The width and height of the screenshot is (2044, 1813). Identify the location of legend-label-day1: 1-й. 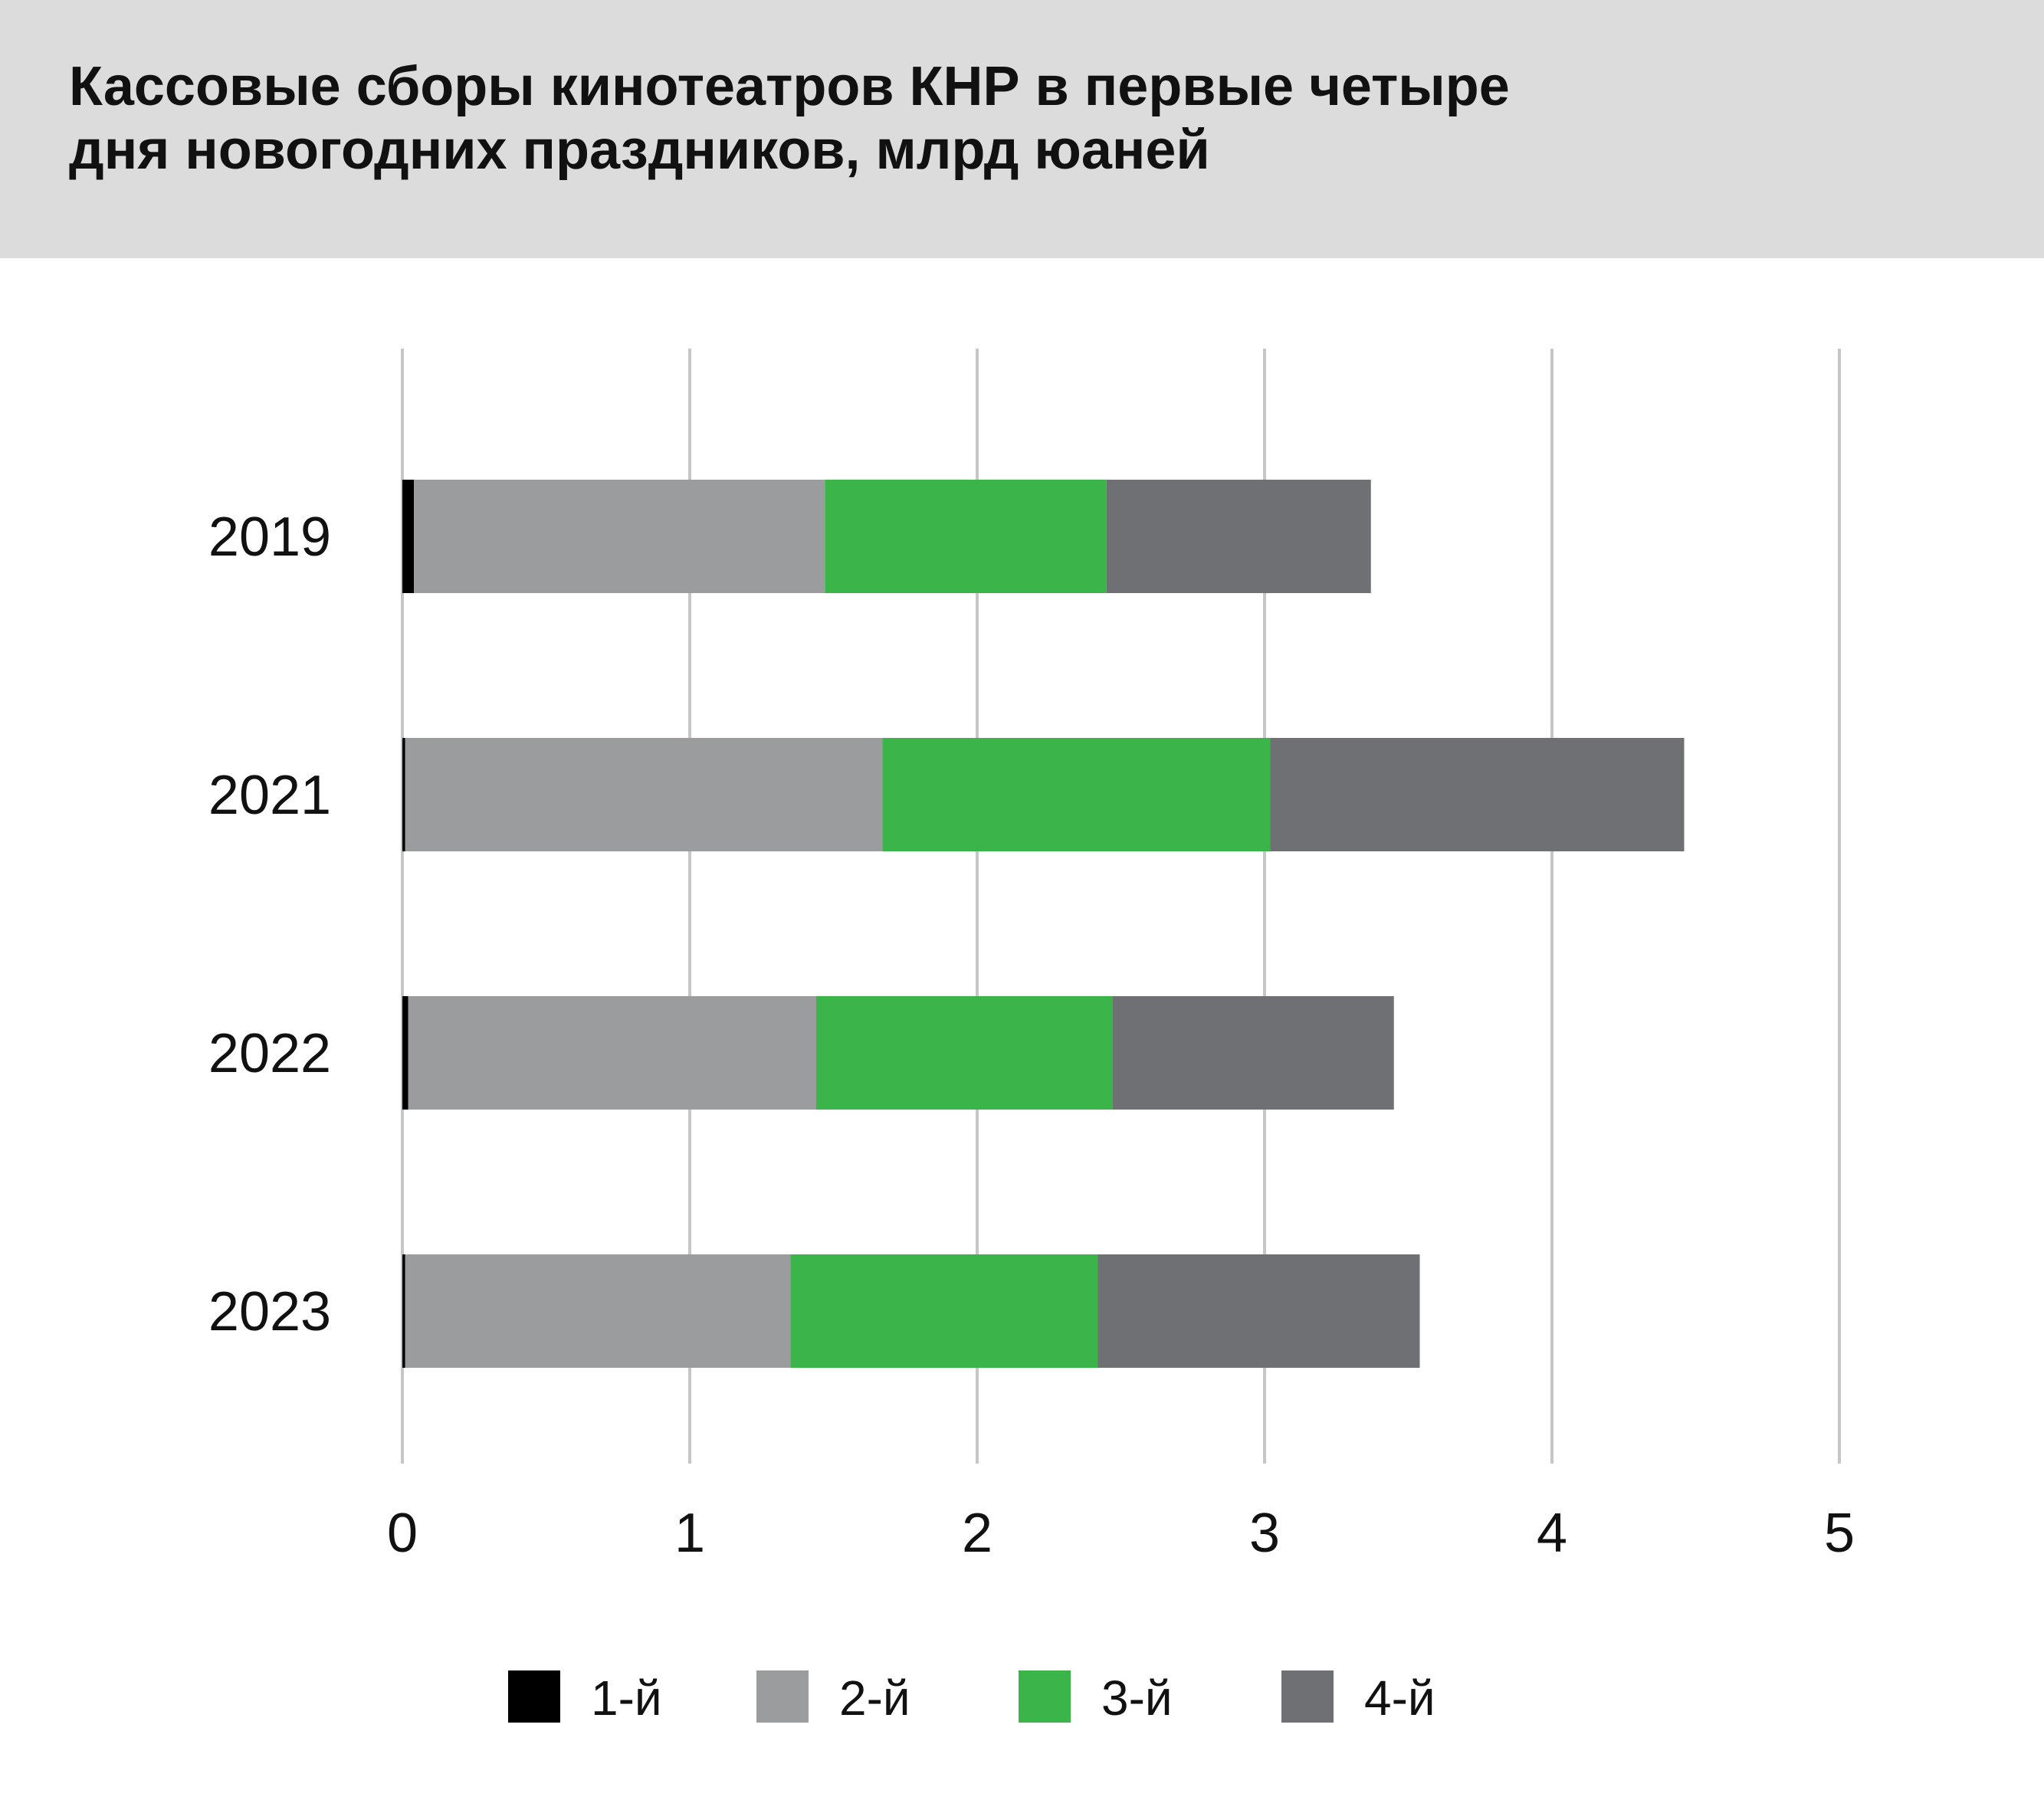
(626, 1698).